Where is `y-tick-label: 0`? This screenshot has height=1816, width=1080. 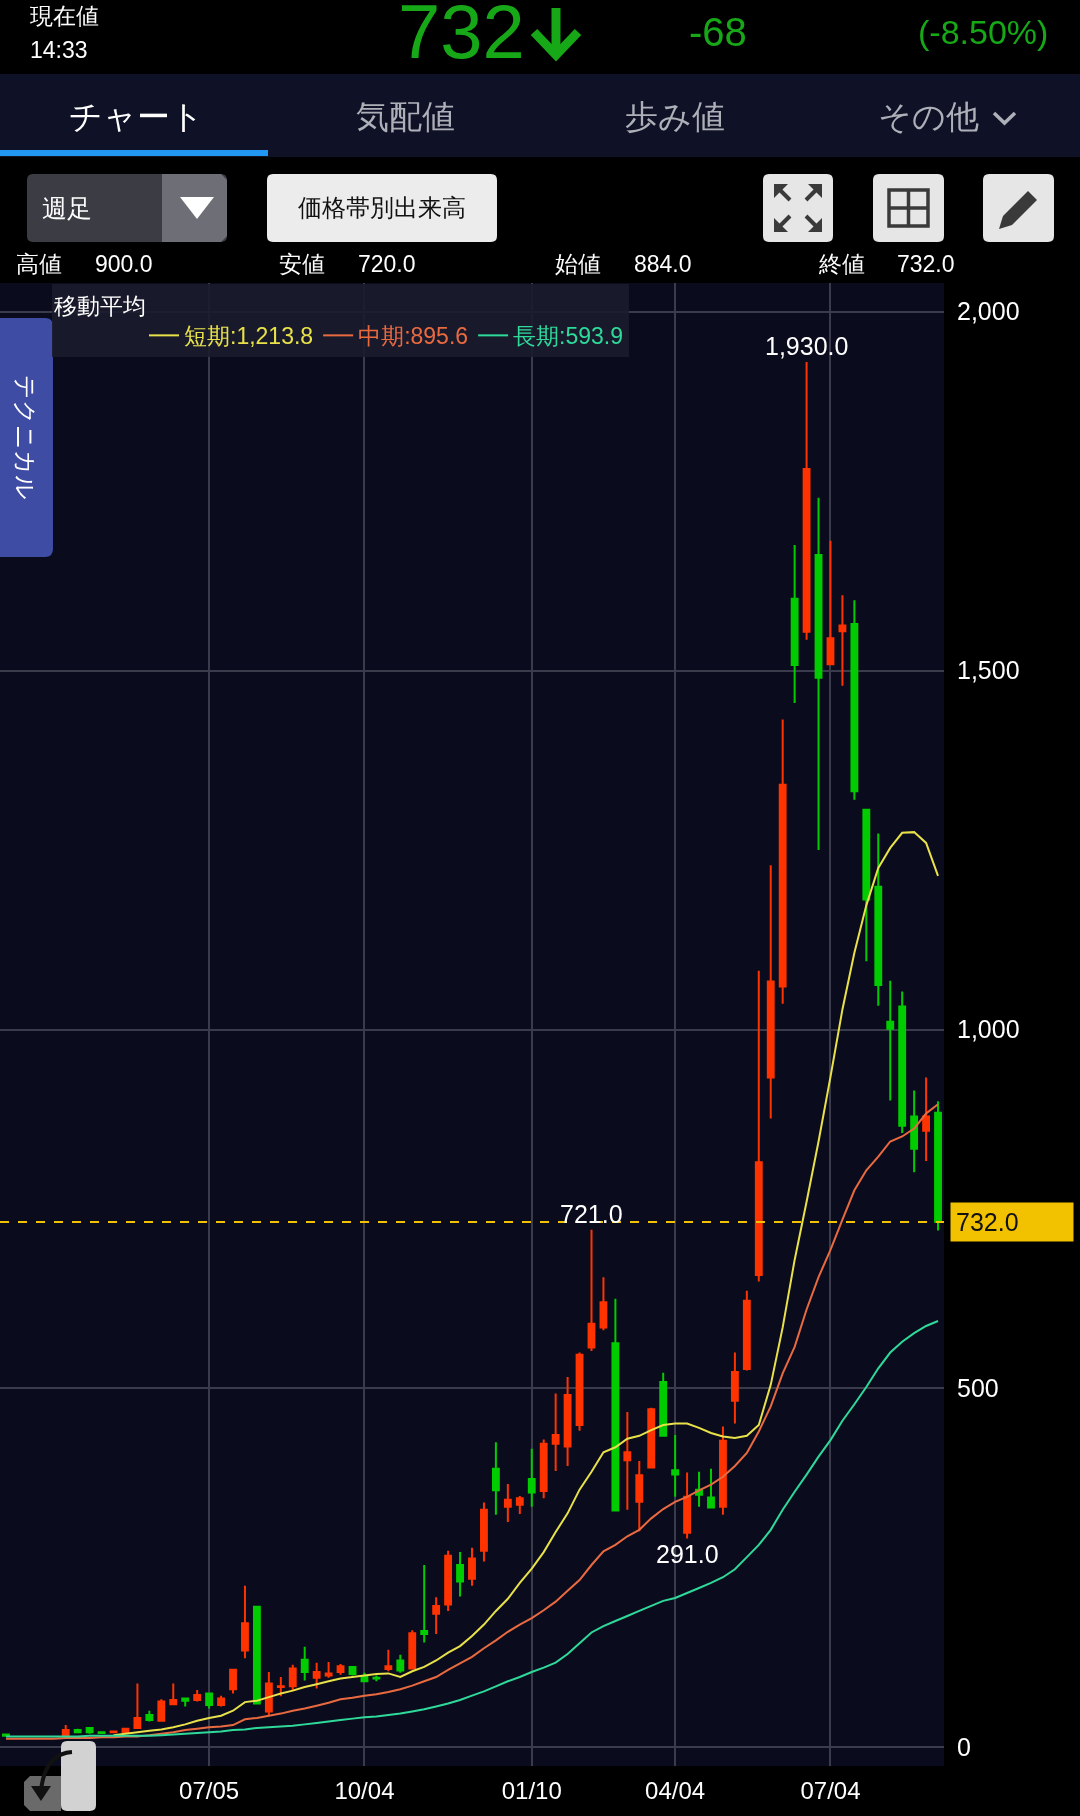 y-tick-label: 0 is located at coordinates (964, 1747).